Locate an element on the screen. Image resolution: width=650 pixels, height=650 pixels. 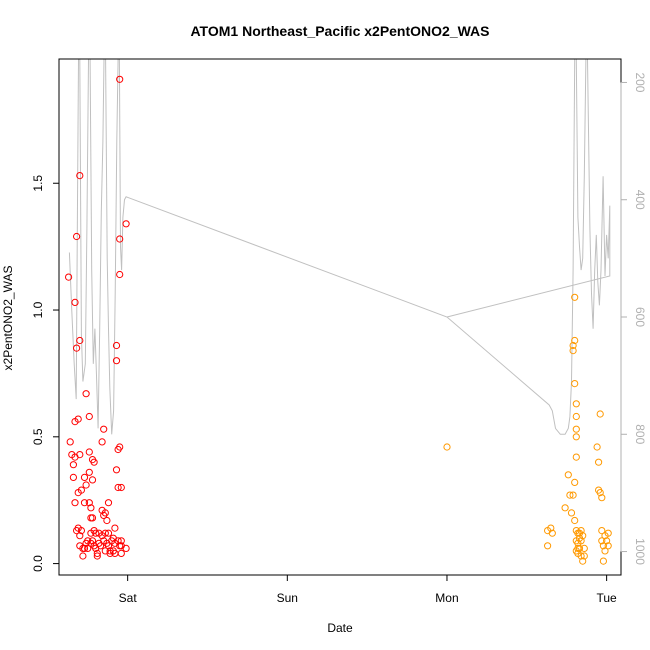
chart-title: ATOM1 Northeast_Pacific x2PentONO2_WAS is located at coordinates (339, 31).